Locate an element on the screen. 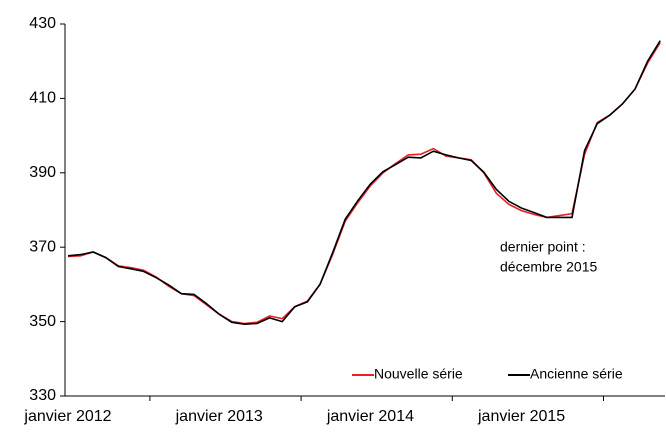 The width and height of the screenshot is (666, 432). legend-label: Ancienne série is located at coordinates (576, 374).